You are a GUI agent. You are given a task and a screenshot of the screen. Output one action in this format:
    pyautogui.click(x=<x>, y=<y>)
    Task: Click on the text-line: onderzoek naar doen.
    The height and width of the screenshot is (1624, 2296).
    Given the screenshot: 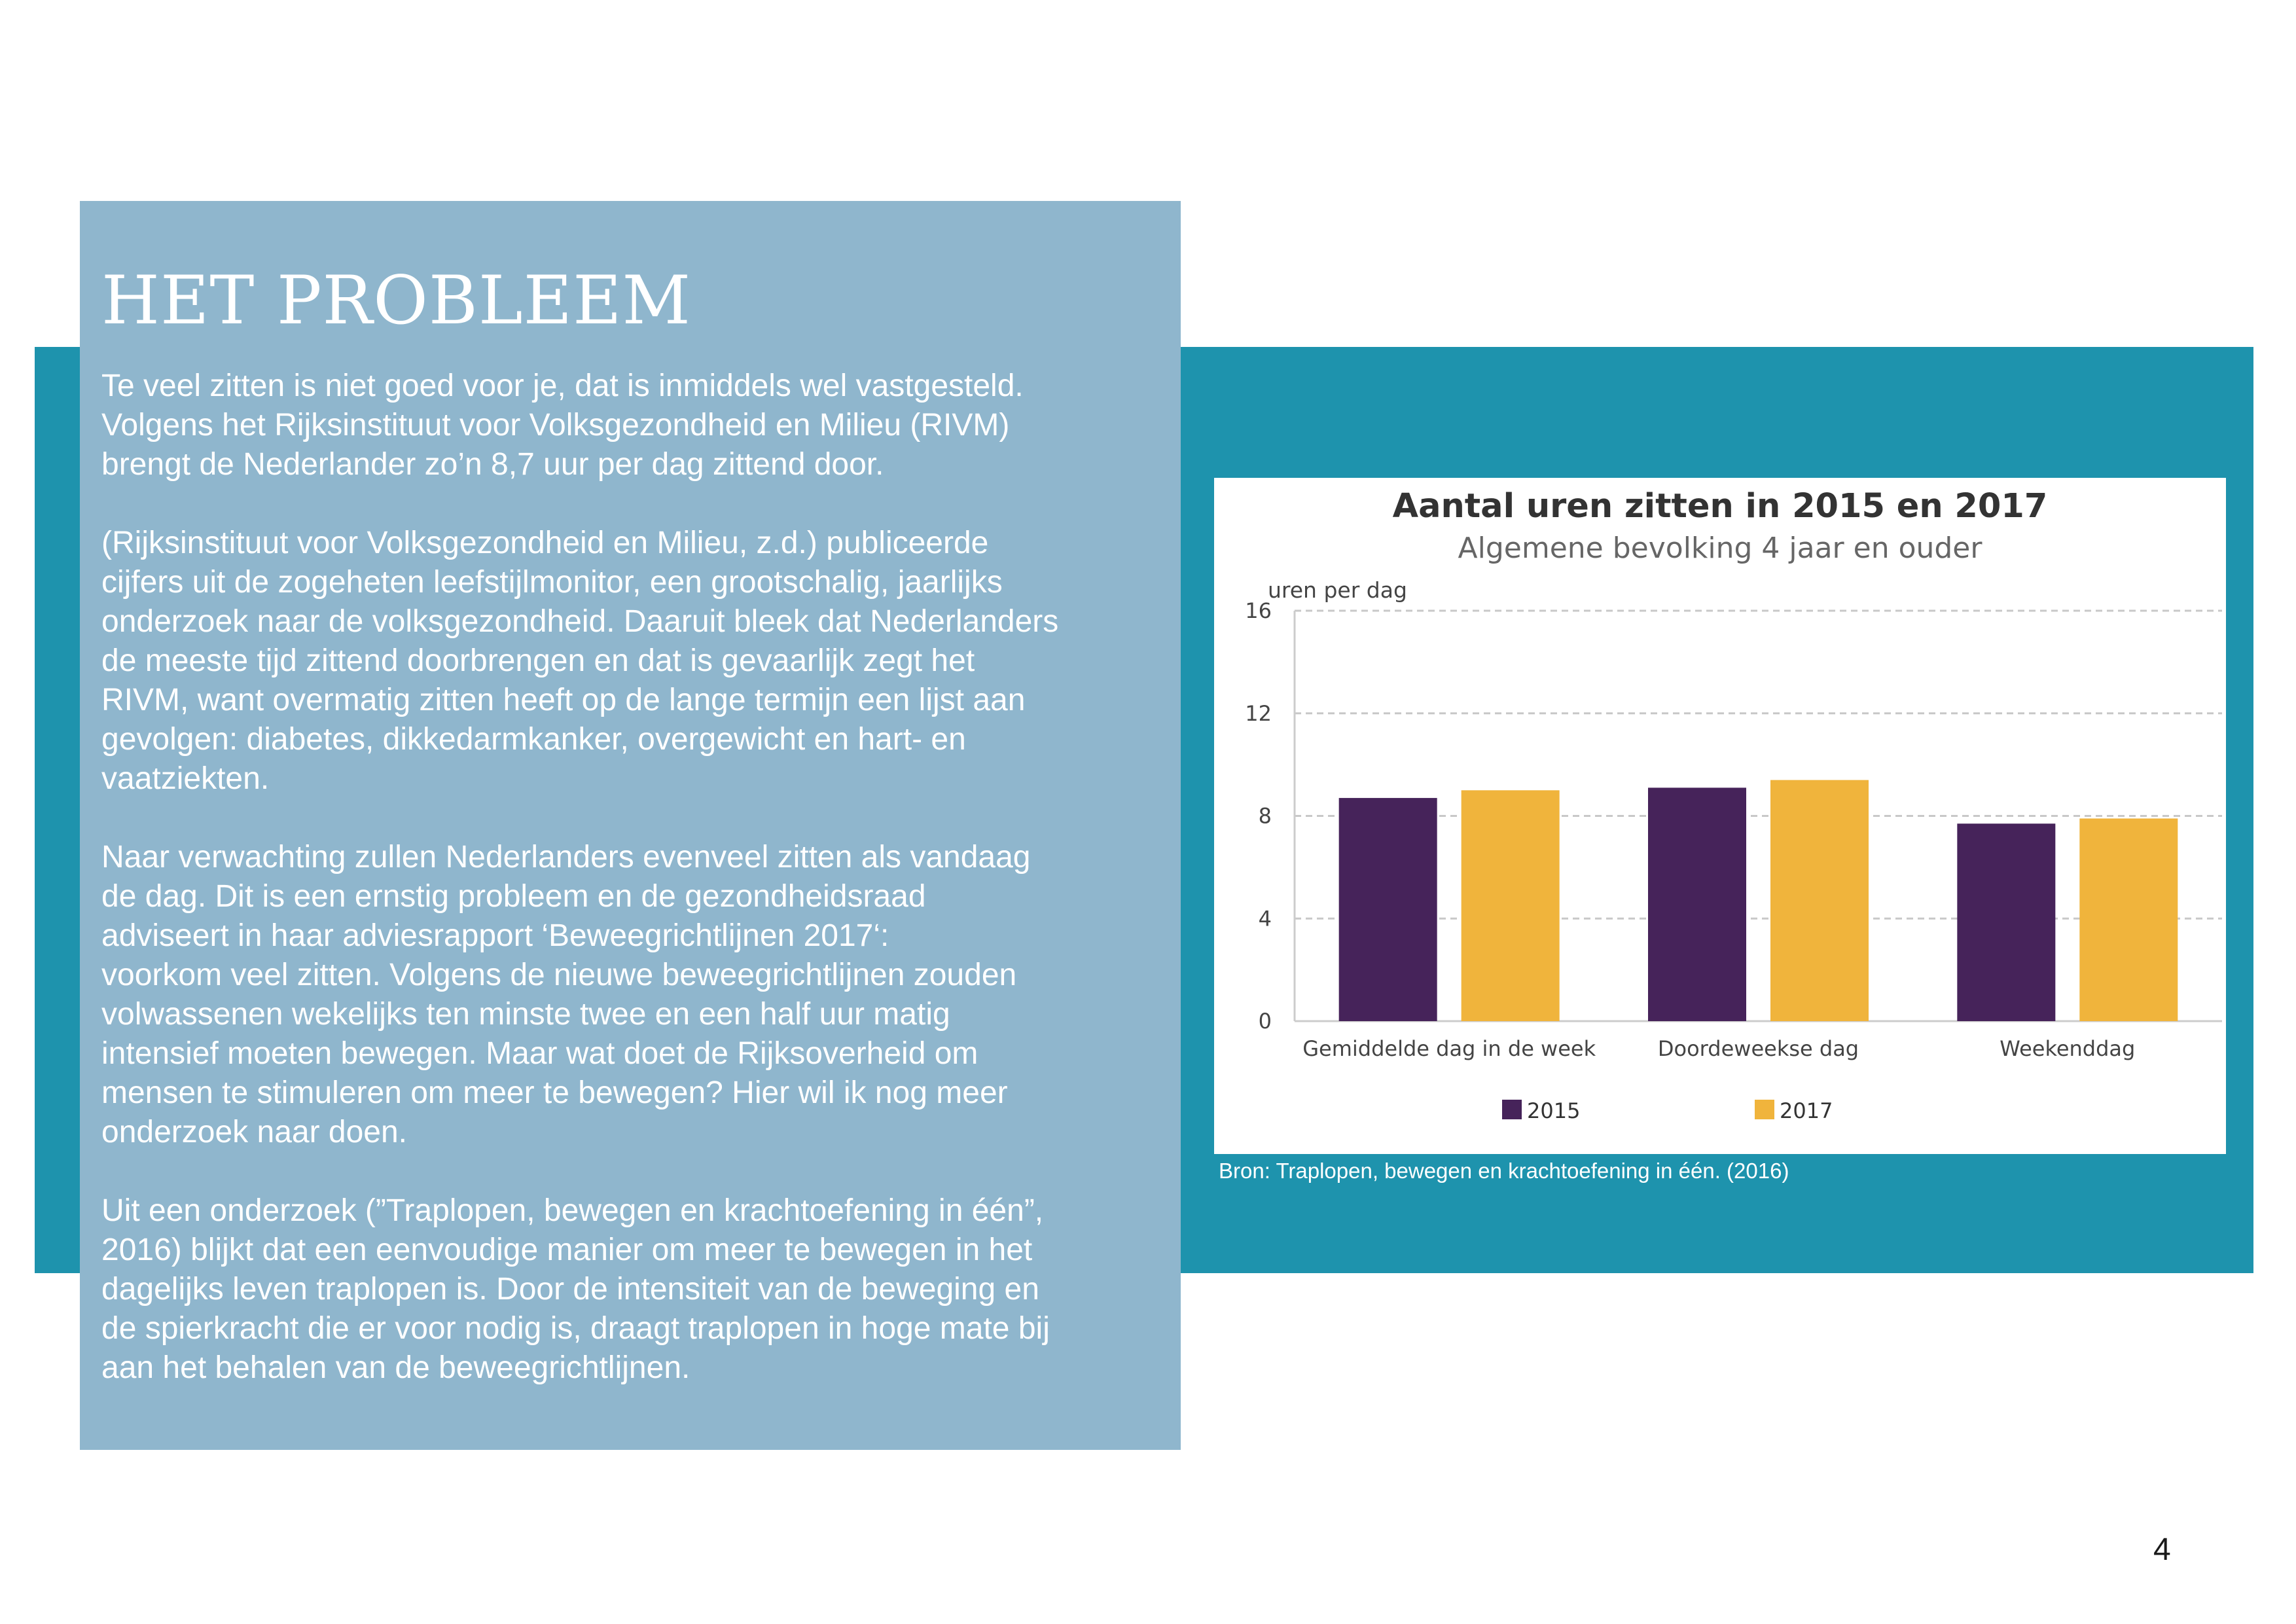 What is the action you would take?
    pyautogui.click(x=254, y=1132)
    